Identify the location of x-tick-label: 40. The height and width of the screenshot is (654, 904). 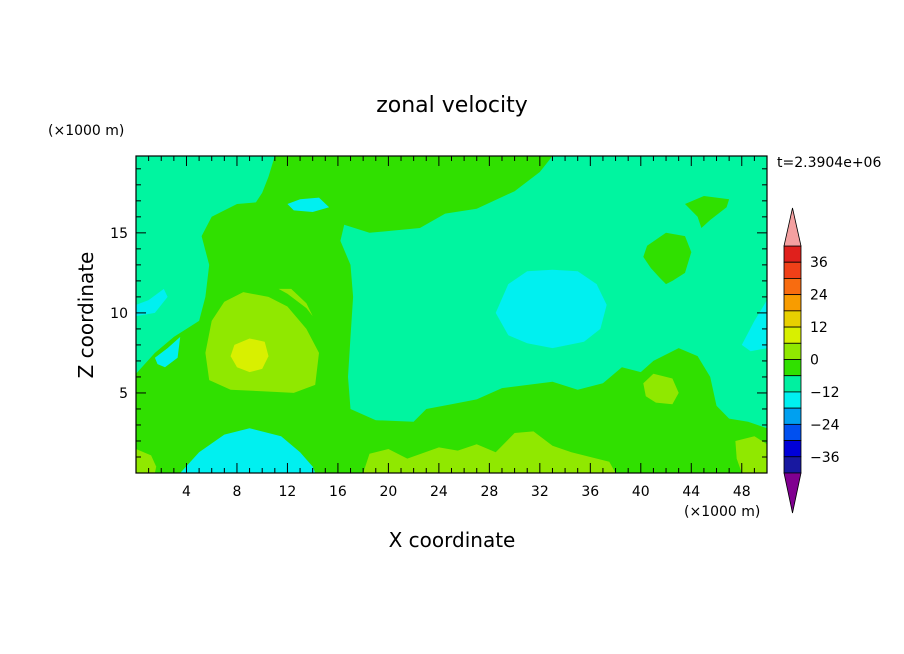
(641, 492).